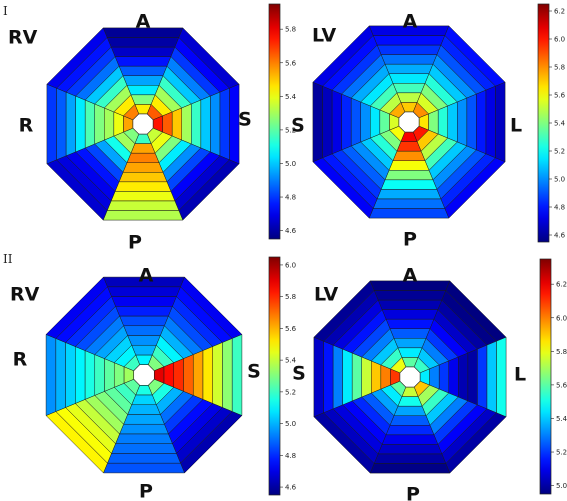  I want to click on colorbar-tick-label: 4.6, so click(291, 231).